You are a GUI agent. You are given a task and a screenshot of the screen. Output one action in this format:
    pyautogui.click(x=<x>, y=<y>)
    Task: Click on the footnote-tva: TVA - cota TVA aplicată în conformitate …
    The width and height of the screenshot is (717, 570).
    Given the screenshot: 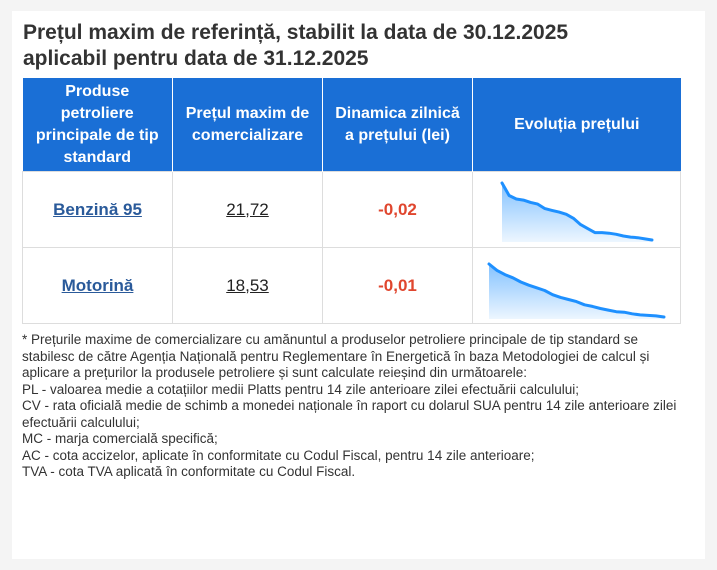 What is the action you would take?
    pyautogui.click(x=189, y=471)
    